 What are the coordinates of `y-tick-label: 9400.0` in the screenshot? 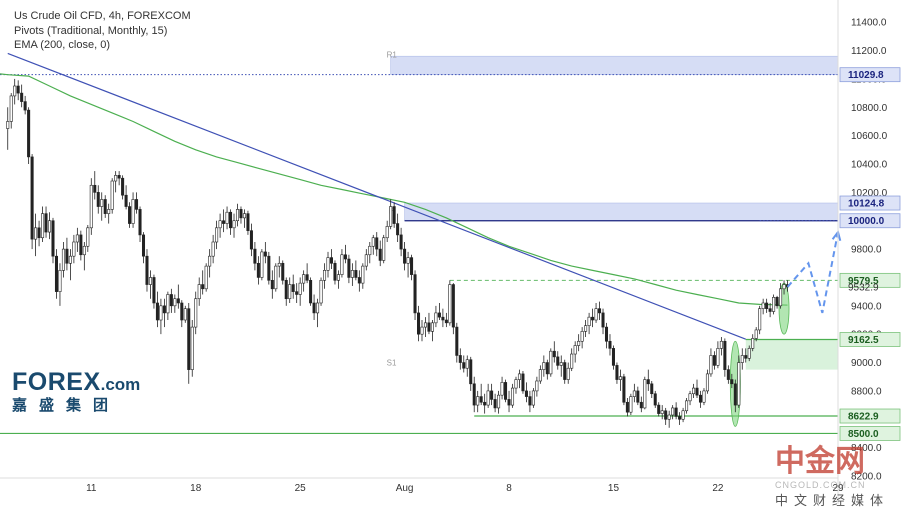 It's located at (866, 306).